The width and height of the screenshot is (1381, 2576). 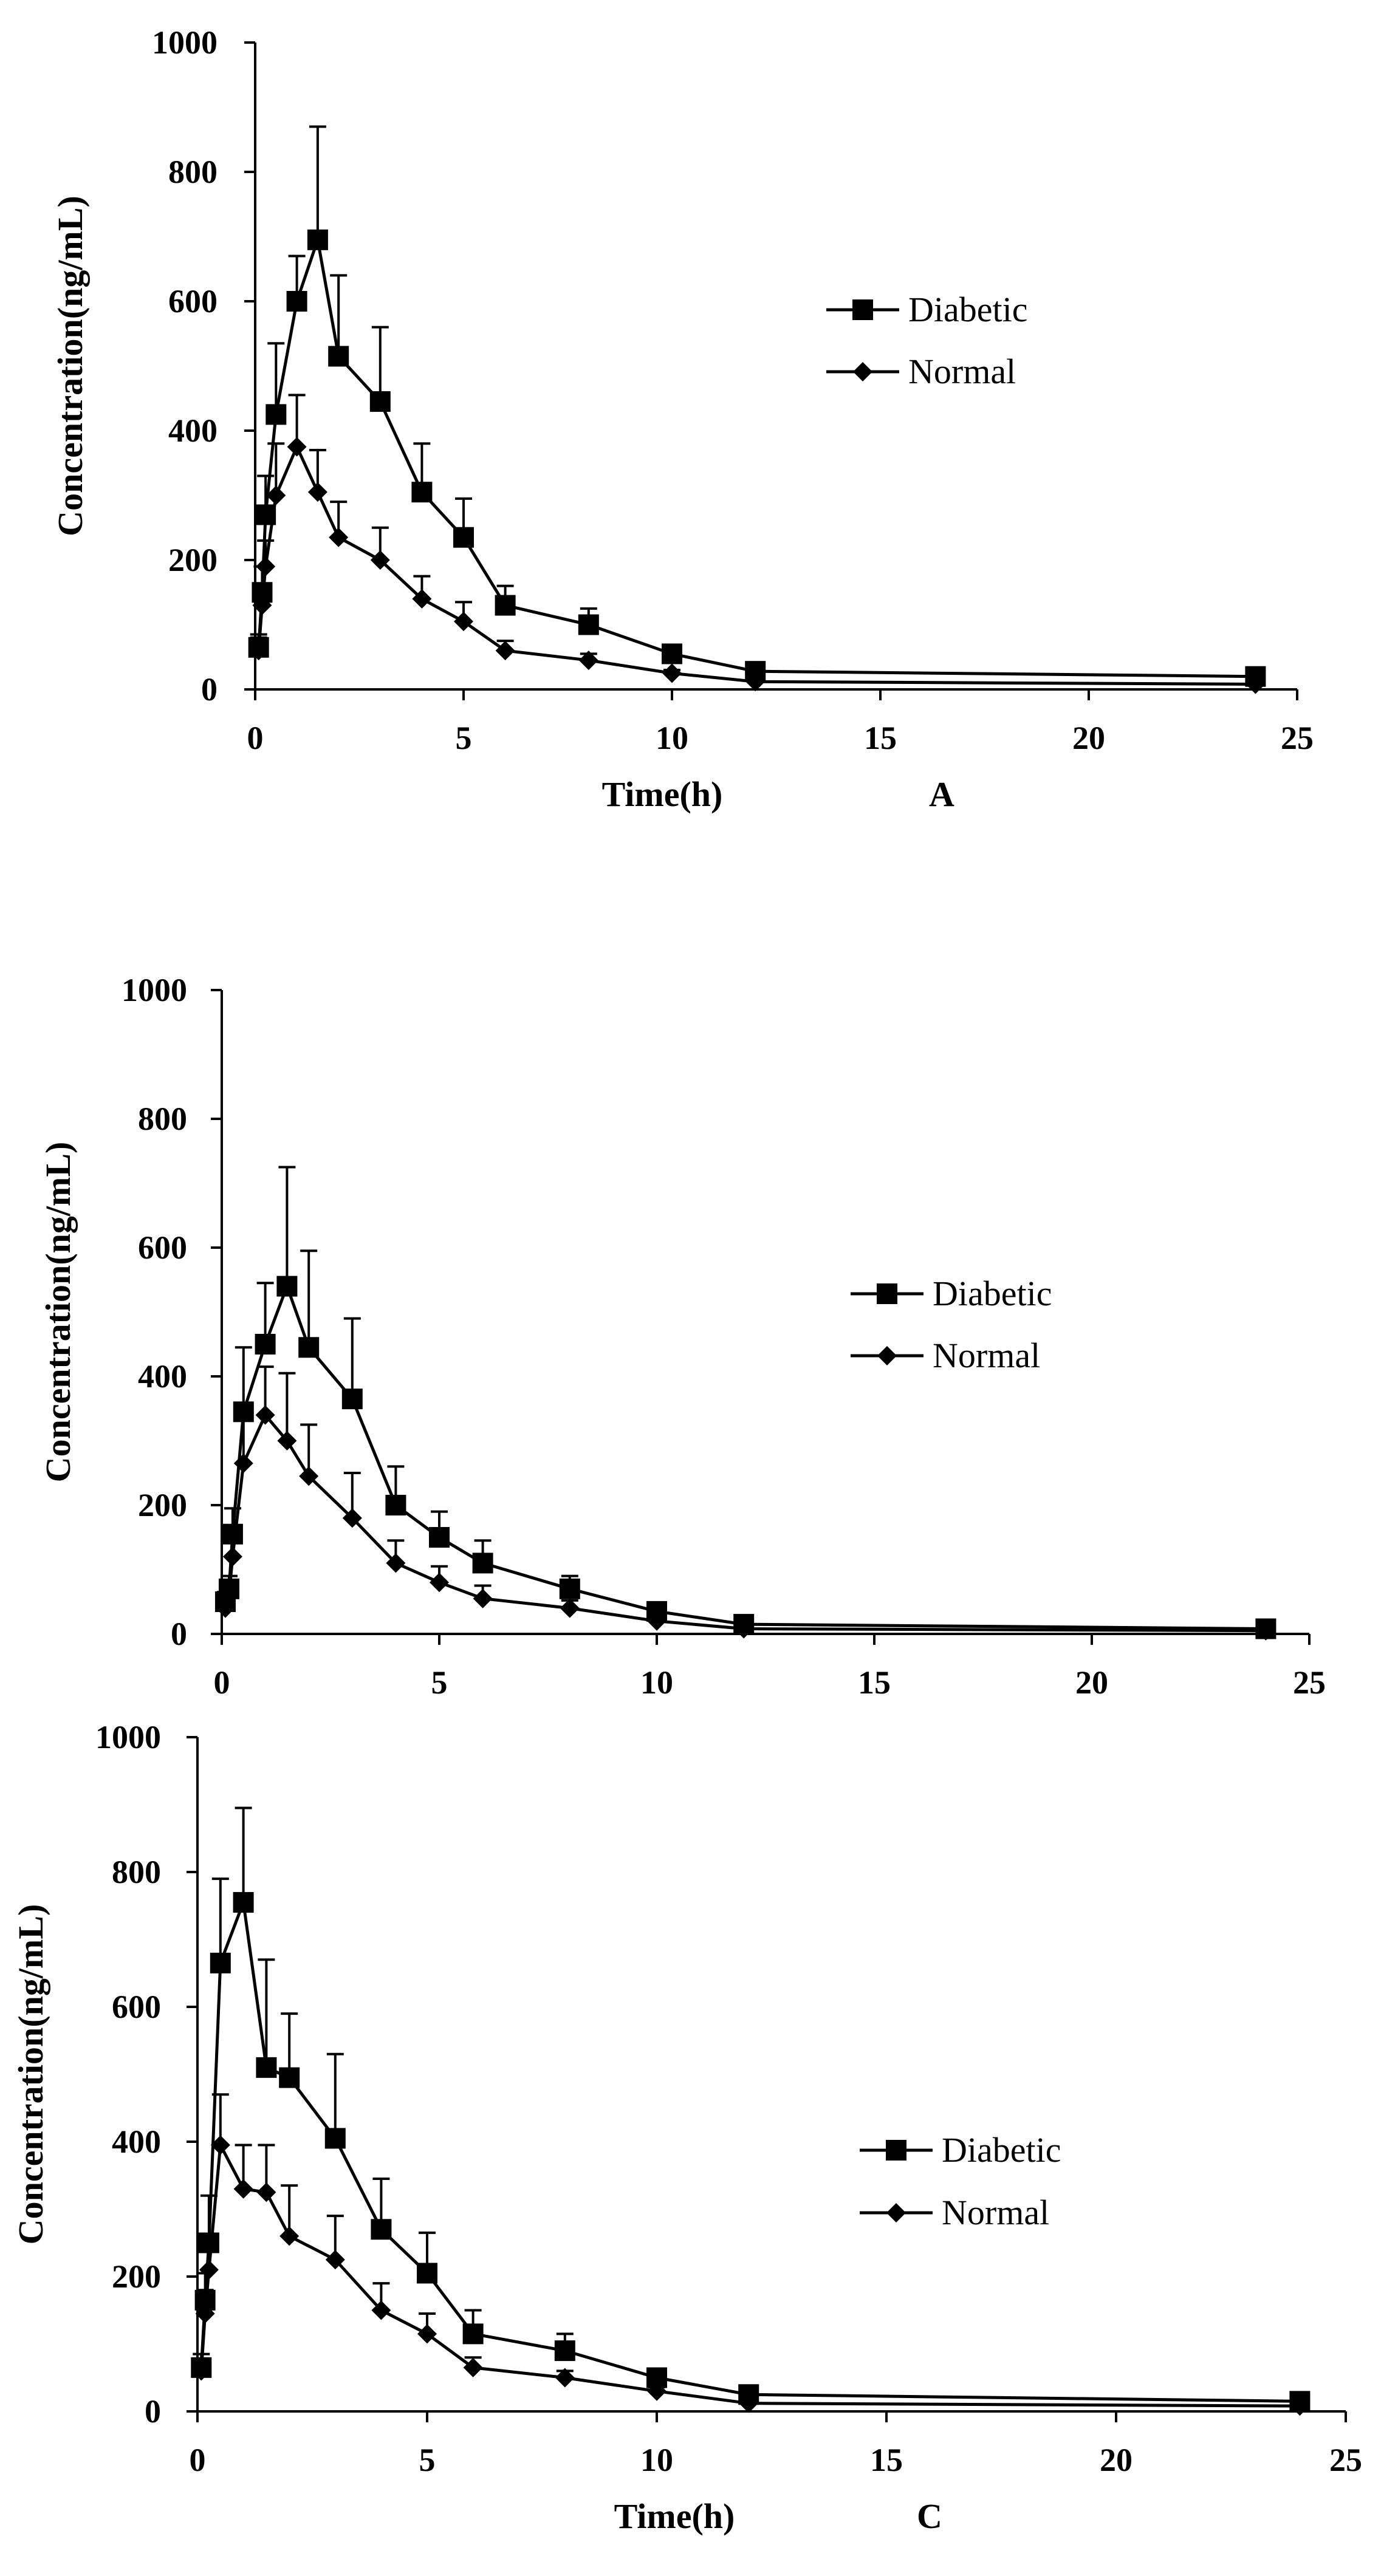 What do you see at coordinates (941, 794) in the screenshot?
I see `panel-letter: A` at bounding box center [941, 794].